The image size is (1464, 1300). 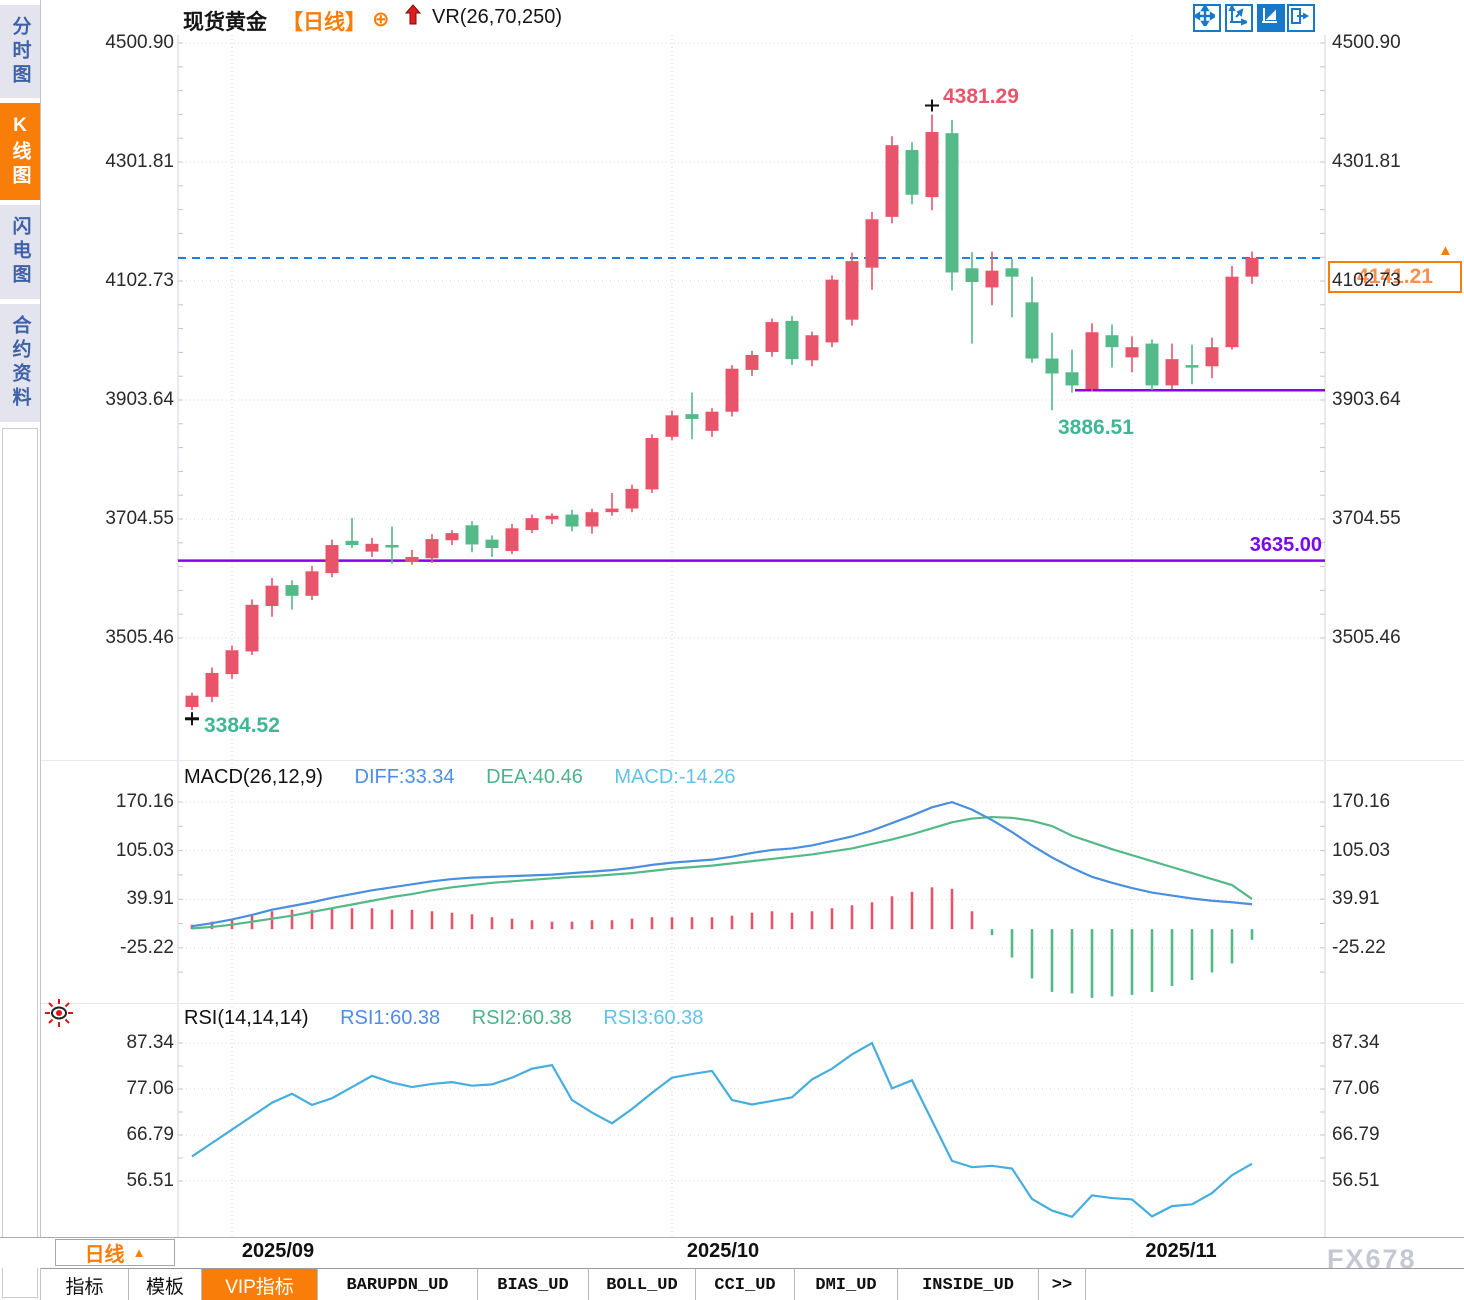 I want to click on time-label-oct: 2025/10, so click(x=723, y=1251).